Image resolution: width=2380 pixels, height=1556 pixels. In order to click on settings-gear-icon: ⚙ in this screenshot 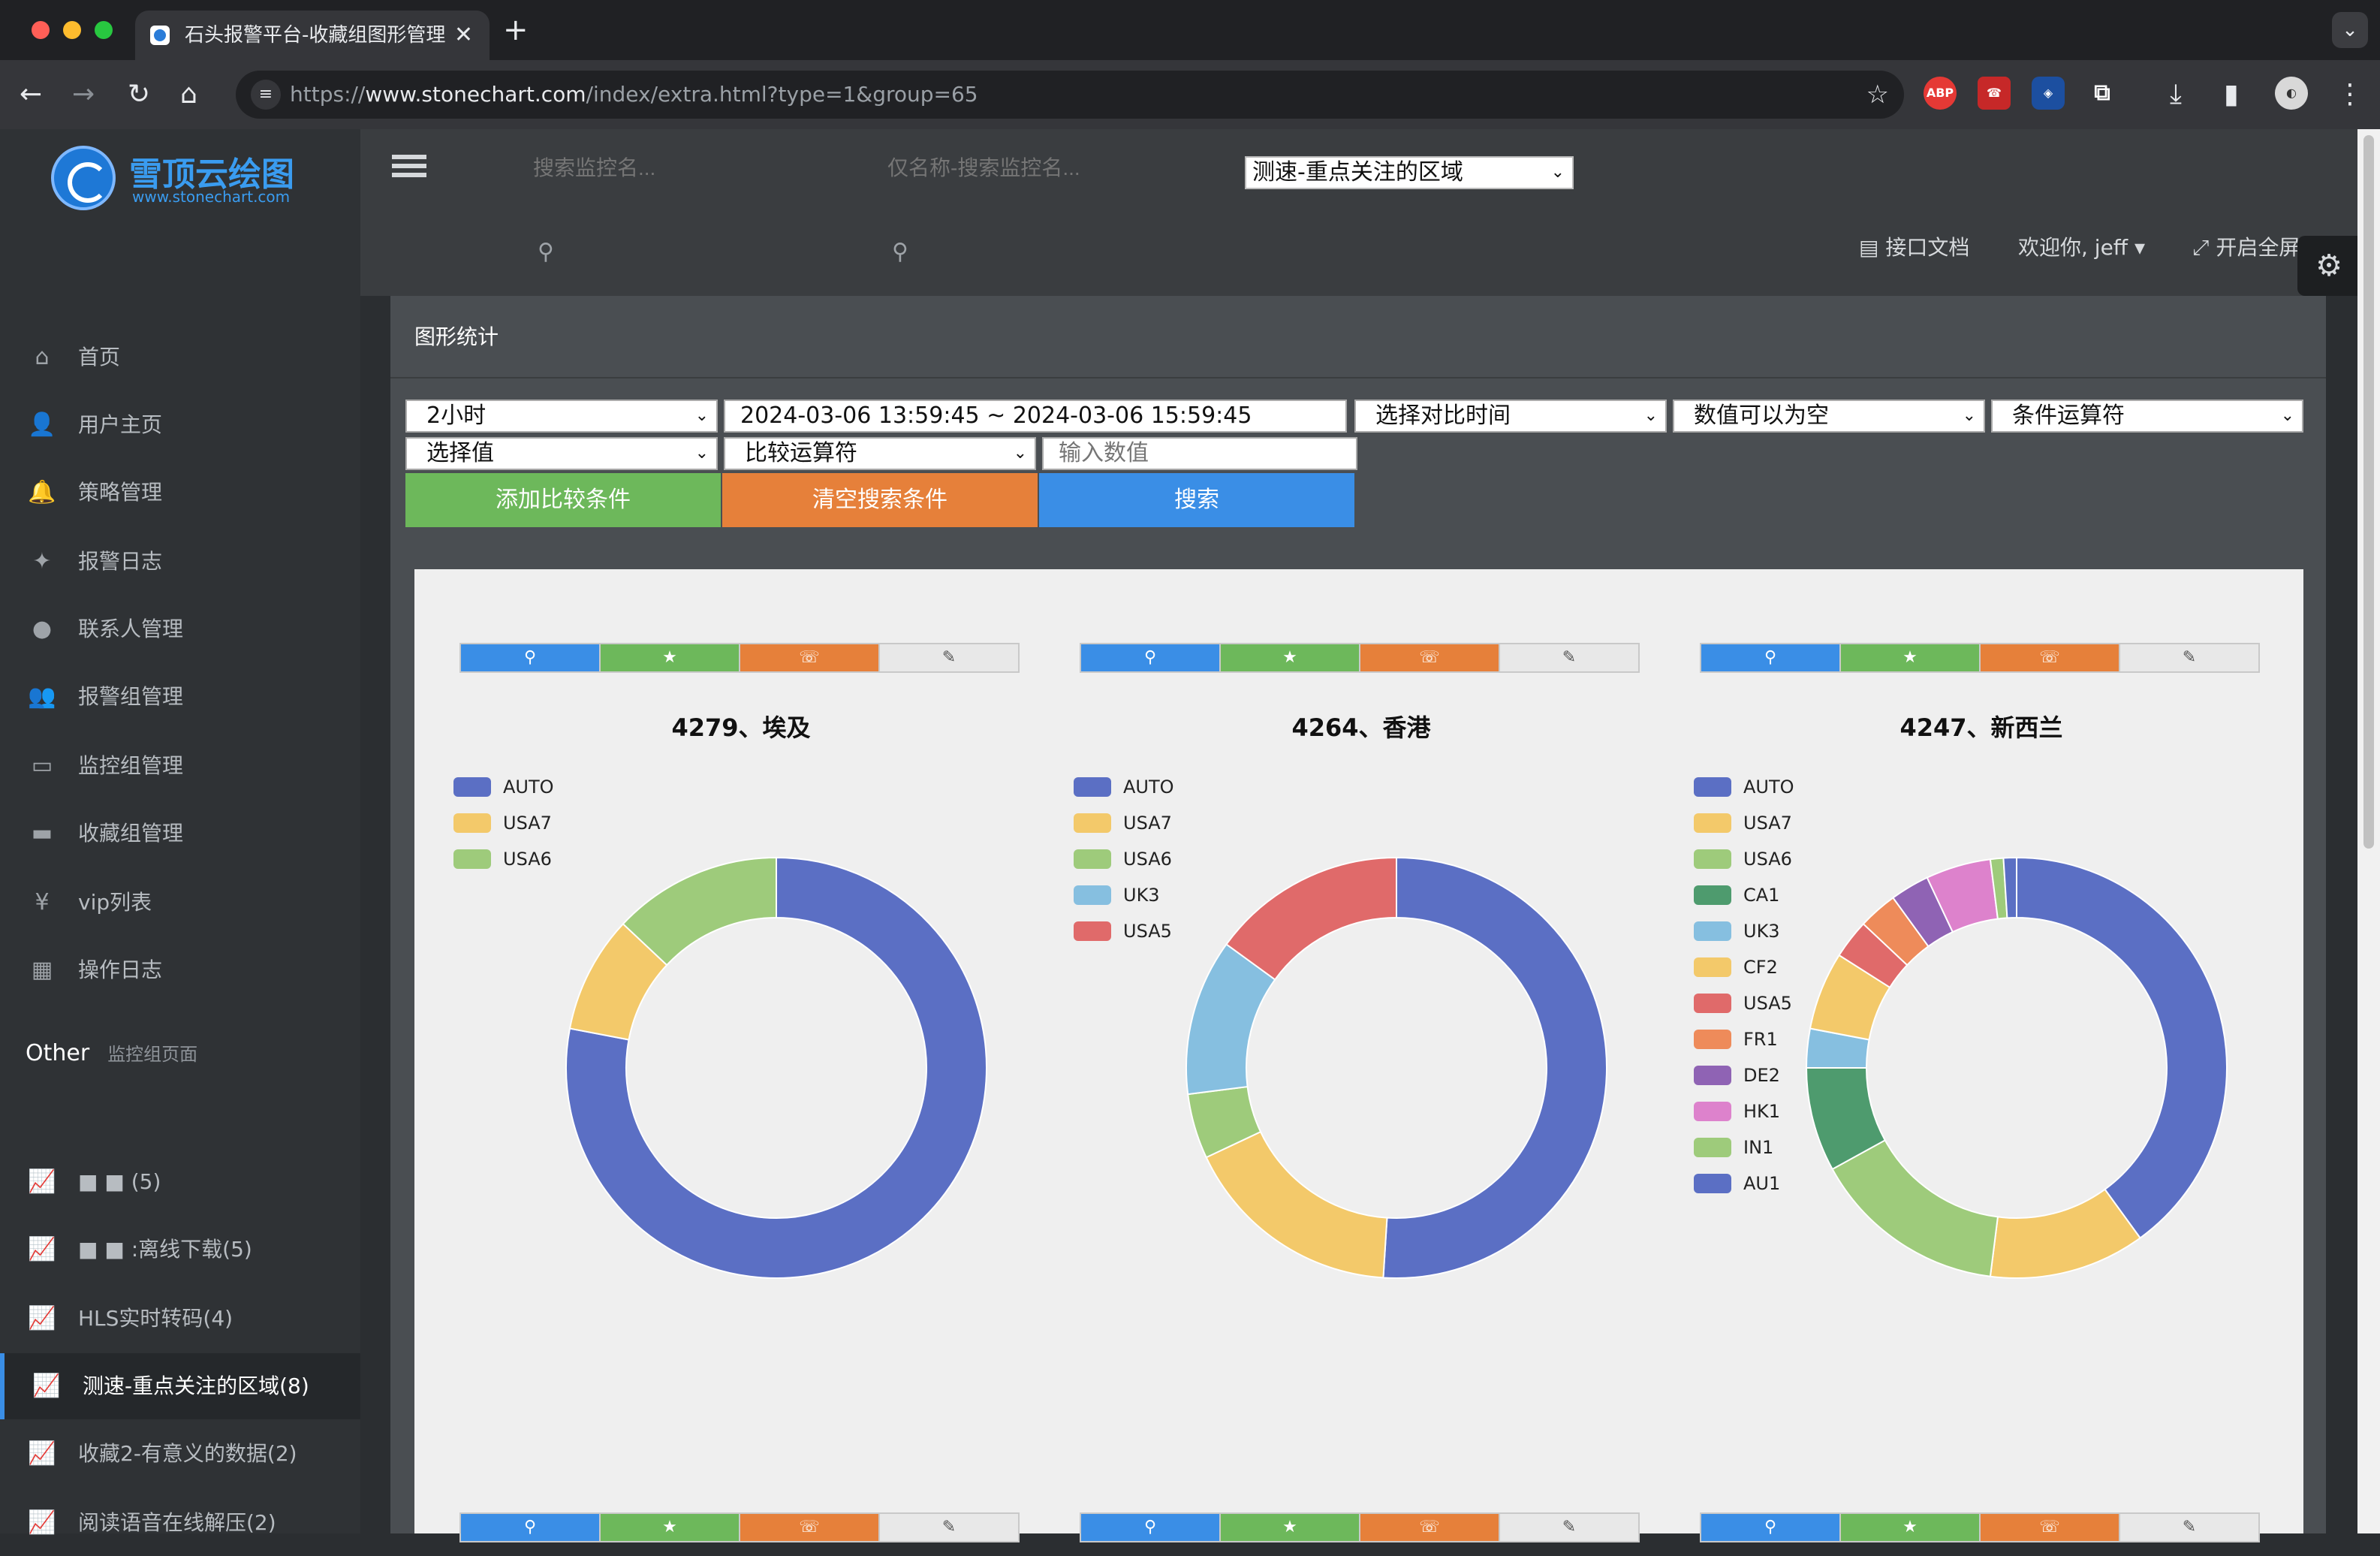, I will do `click(2328, 266)`.